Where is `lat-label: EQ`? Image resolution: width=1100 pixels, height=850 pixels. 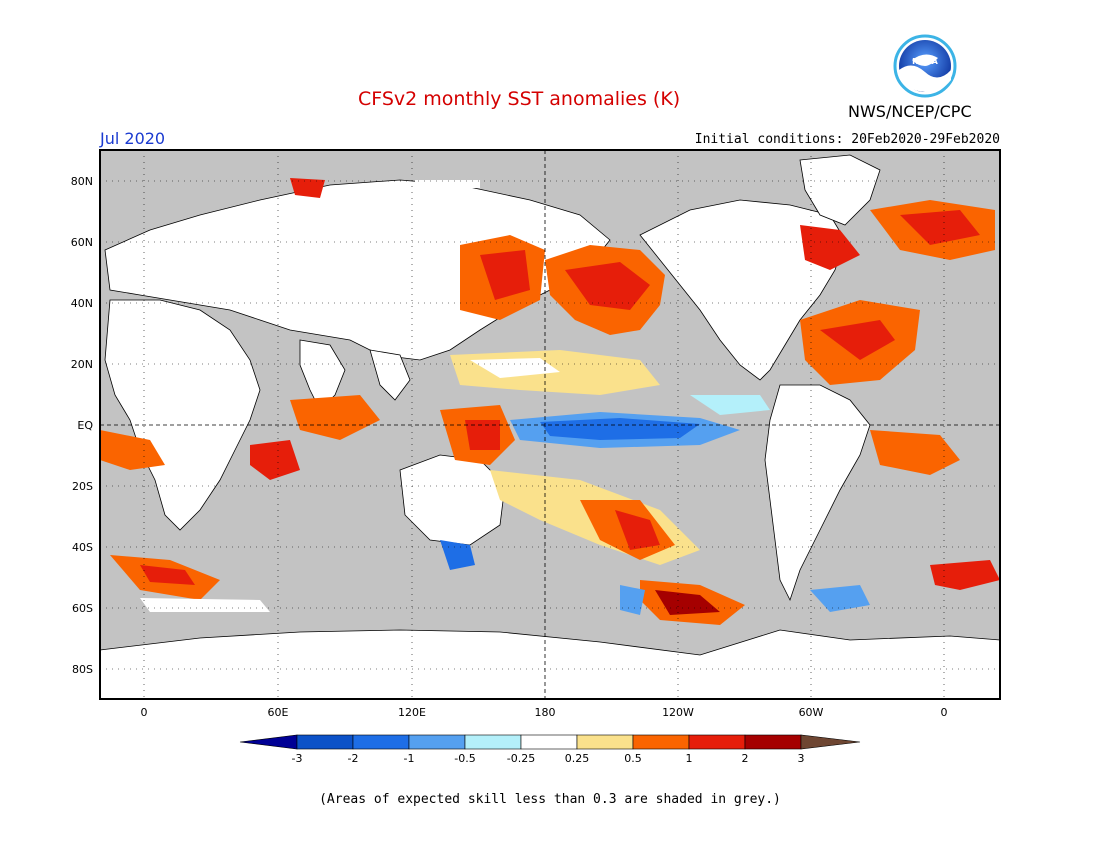
lat-label: EQ is located at coordinates (85, 425).